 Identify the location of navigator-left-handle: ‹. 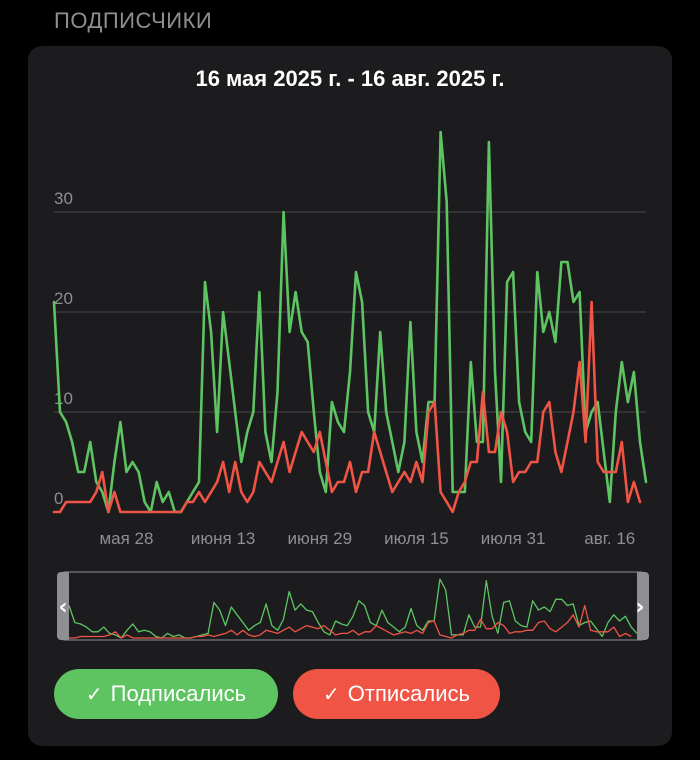
(63, 606).